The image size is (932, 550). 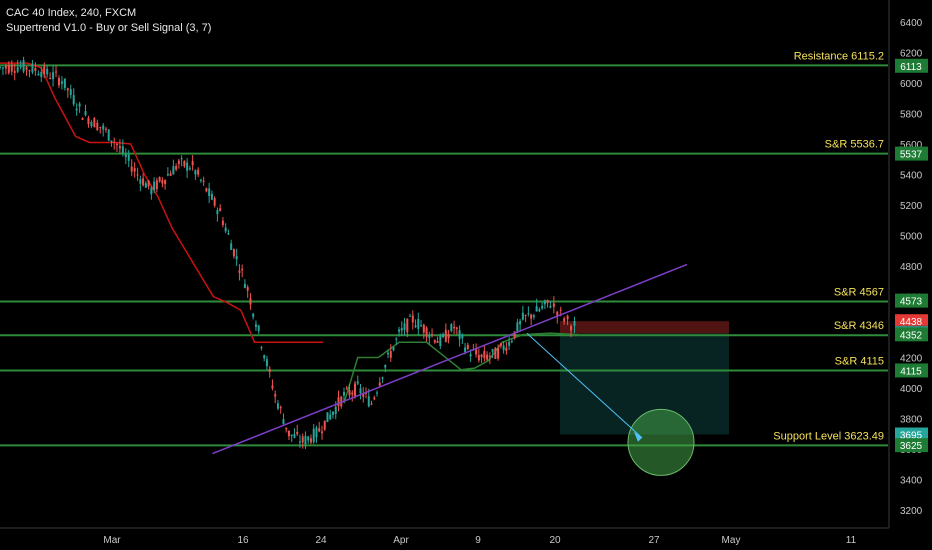 I want to click on projection-arrow-head, so click(x=638, y=436).